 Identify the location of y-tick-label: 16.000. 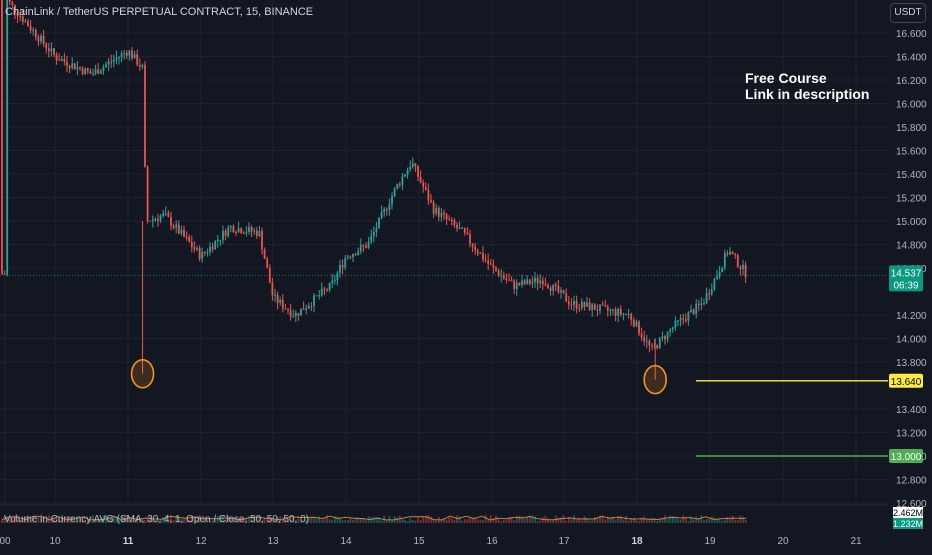
(911, 105).